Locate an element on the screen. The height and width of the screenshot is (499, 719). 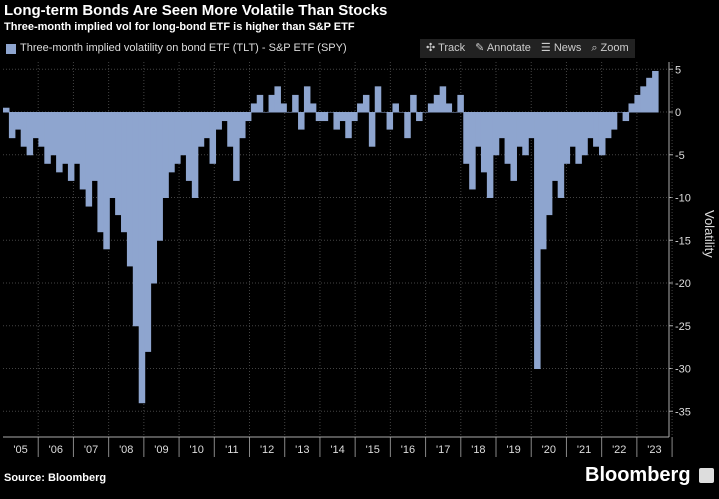
news-button: ☰ News is located at coordinates (561, 48).